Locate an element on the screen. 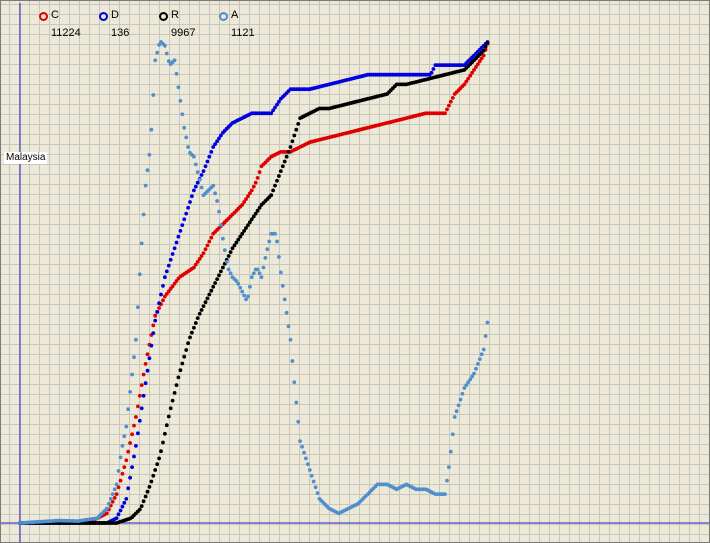 This screenshot has width=710, height=543. legend-count-a: 1121 is located at coordinates (243, 33).